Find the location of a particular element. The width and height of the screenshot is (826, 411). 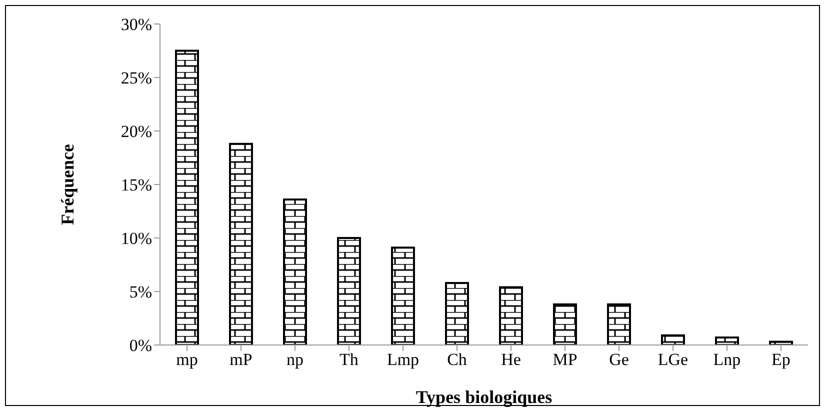

x-tick-label: np is located at coordinates (295, 360).